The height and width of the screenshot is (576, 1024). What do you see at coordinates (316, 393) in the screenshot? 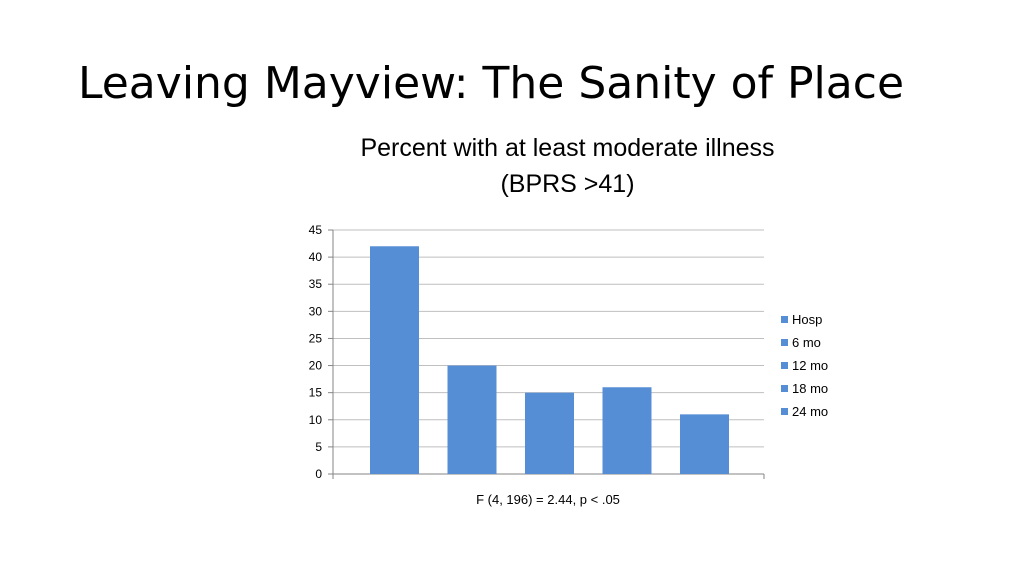
I see `y-tick-label: 15` at bounding box center [316, 393].